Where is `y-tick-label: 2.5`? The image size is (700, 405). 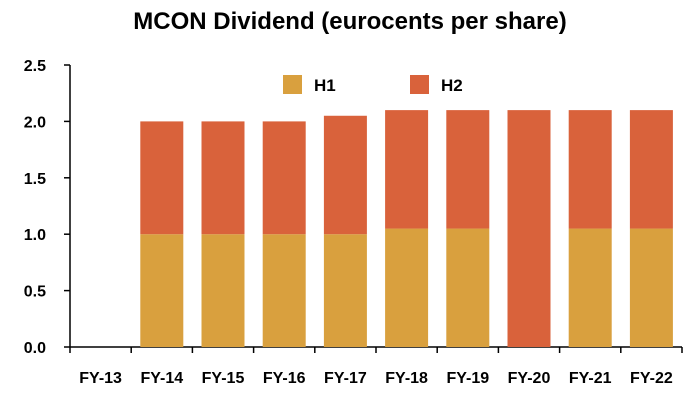 y-tick-label: 2.5 is located at coordinates (35, 66).